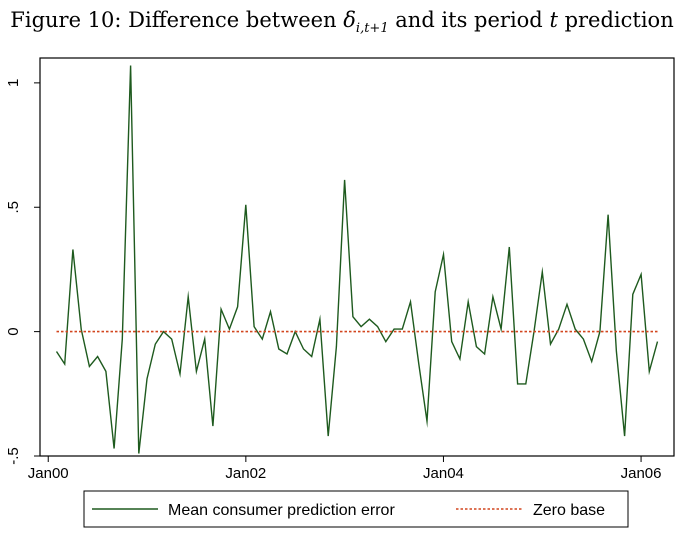 The height and width of the screenshot is (537, 684). Describe the element at coordinates (469, 20) in the screenshot. I see `title-mid: and its period` at that location.